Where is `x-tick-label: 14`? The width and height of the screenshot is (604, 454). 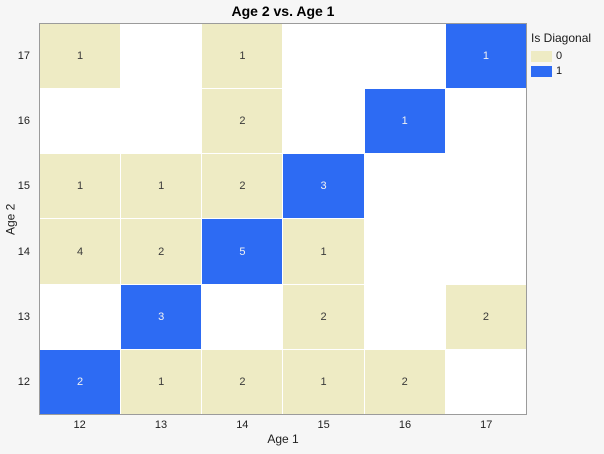
x-tick-label: 14 is located at coordinates (242, 424).